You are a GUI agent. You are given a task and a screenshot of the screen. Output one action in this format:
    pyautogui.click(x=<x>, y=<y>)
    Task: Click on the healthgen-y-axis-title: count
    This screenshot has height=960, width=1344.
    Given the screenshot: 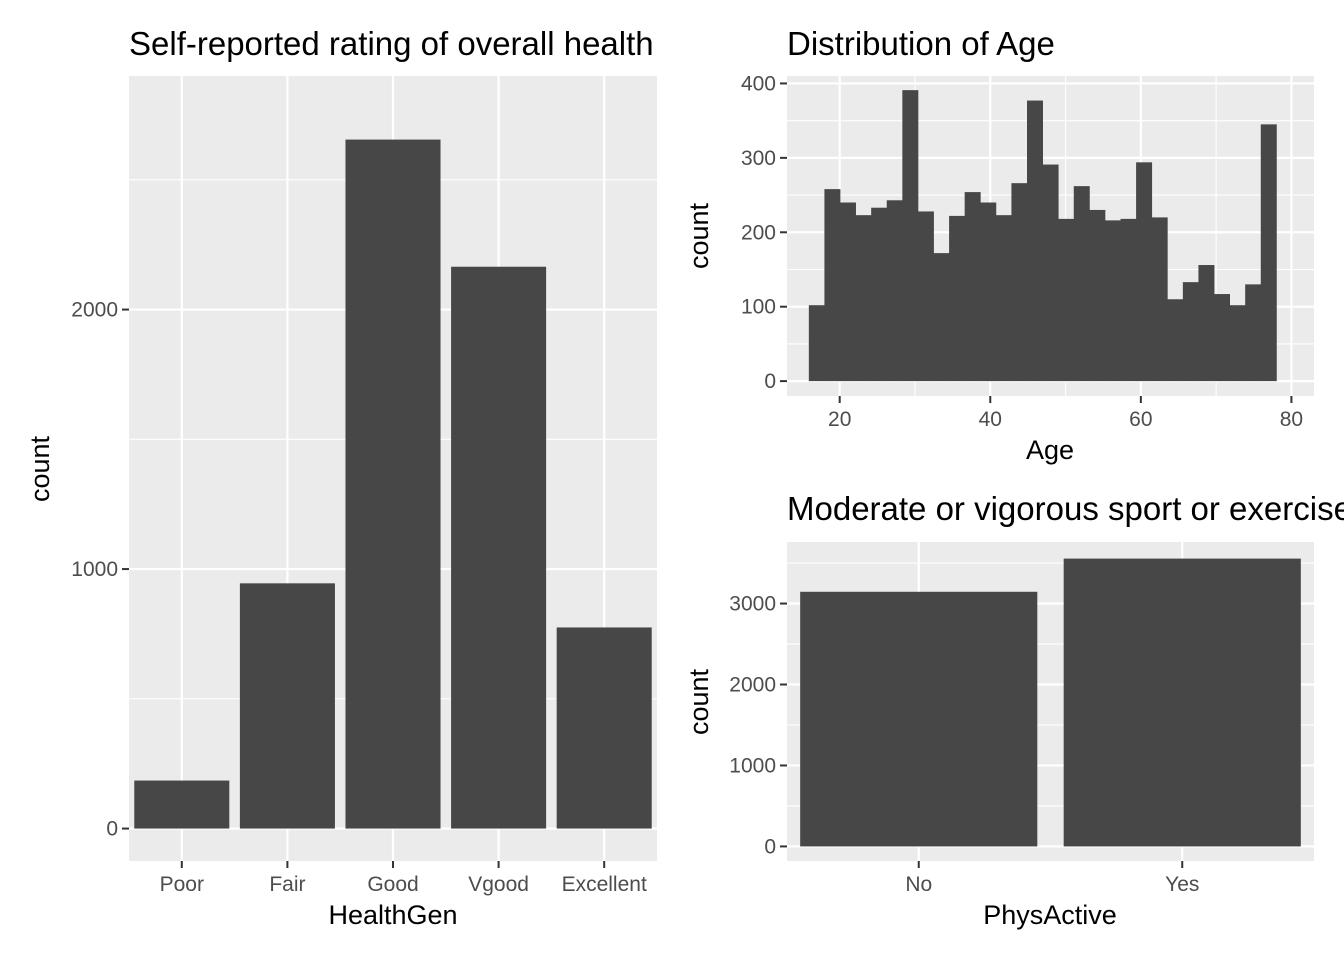 What is the action you would take?
    pyautogui.click(x=40, y=468)
    